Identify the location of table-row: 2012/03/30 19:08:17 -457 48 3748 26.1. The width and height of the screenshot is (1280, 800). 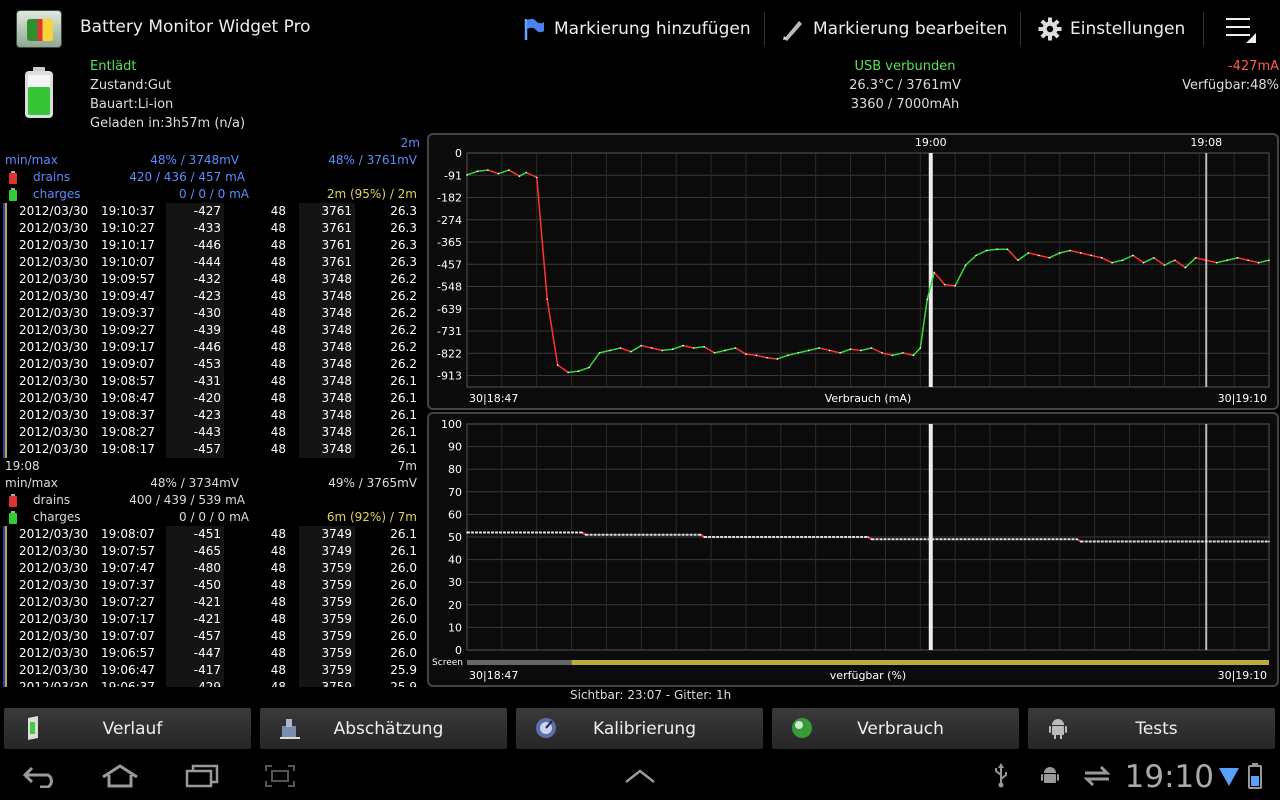
(210, 449).